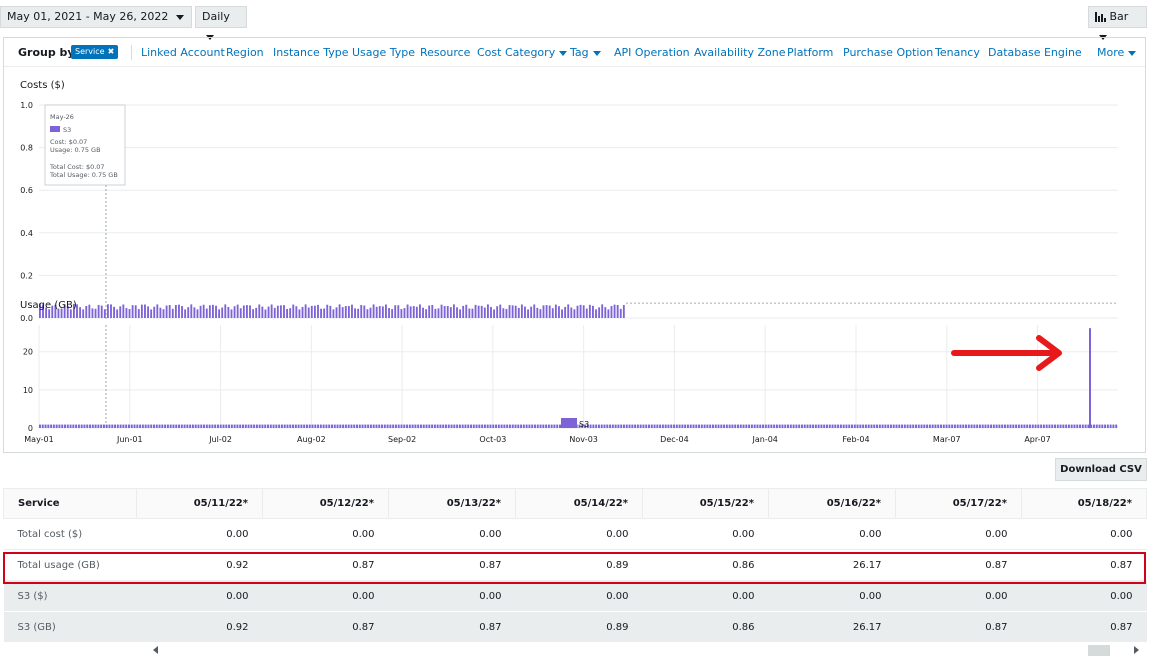  Describe the element at coordinates (183, 52) in the screenshot. I see `group-by-linked-account: Linked Account` at that location.